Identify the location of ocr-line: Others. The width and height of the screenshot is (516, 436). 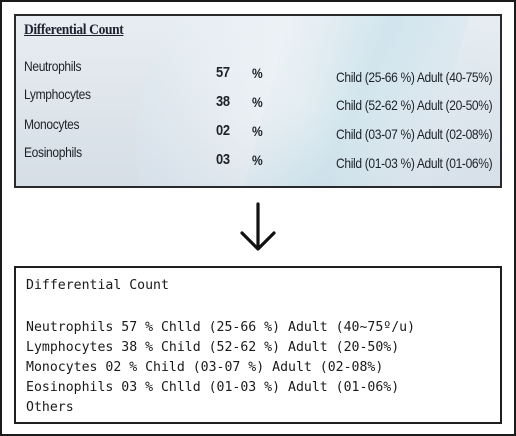
(50, 407).